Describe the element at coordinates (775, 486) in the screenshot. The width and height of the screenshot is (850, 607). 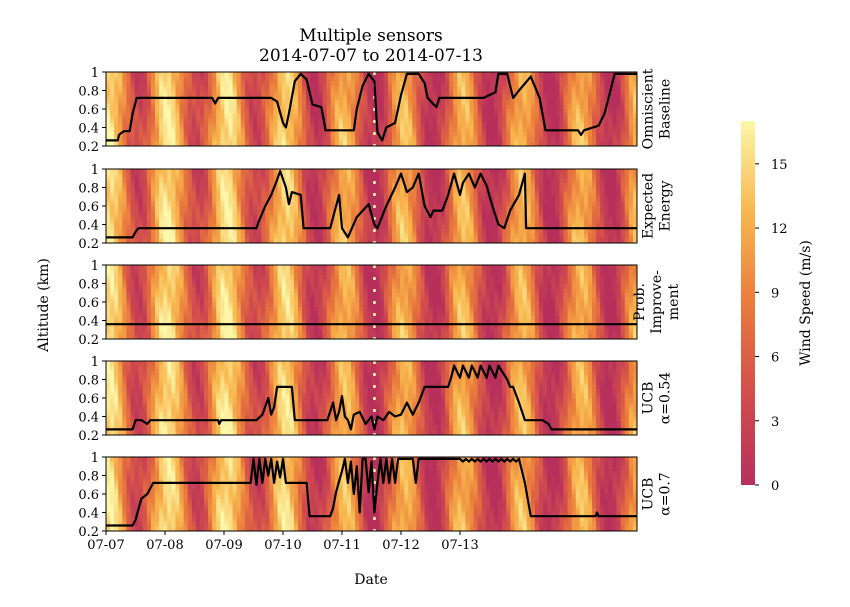
I see `colorbar-tick-label: 0` at that location.